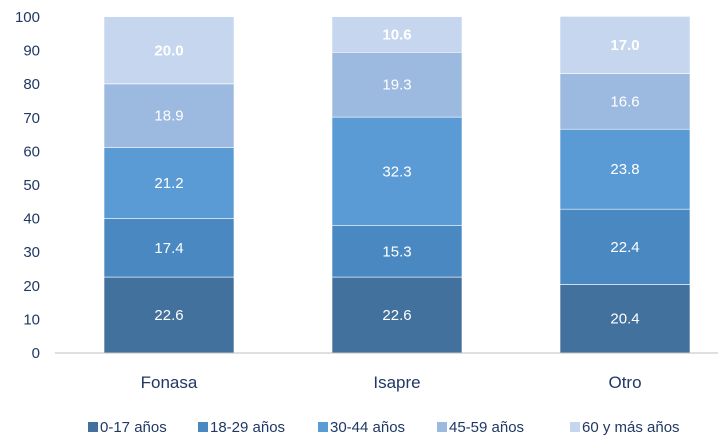 This screenshot has height=445, width=725. I want to click on data-label: 23.8, so click(624, 169).